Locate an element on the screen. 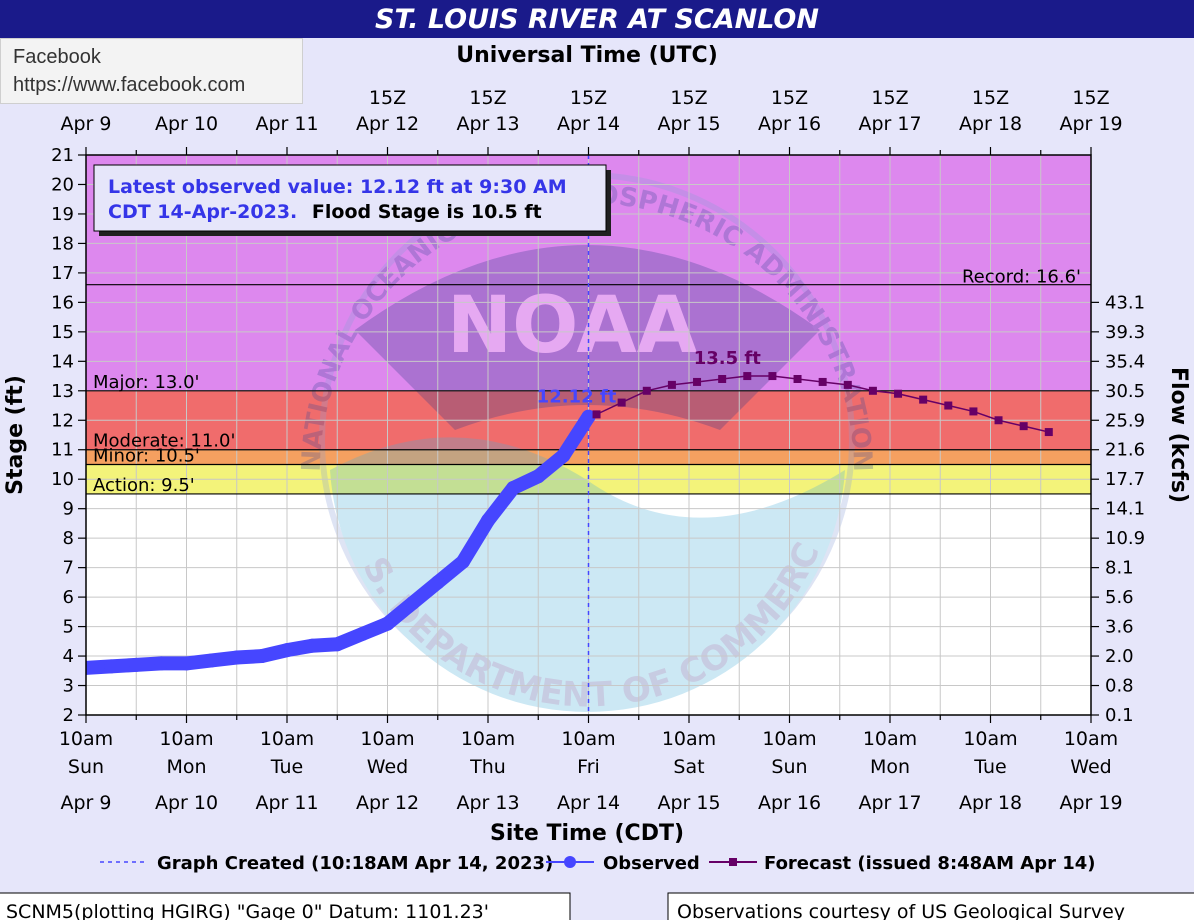 The height and width of the screenshot is (920, 1194). y-tick-label: 5 is located at coordinates (68, 627).